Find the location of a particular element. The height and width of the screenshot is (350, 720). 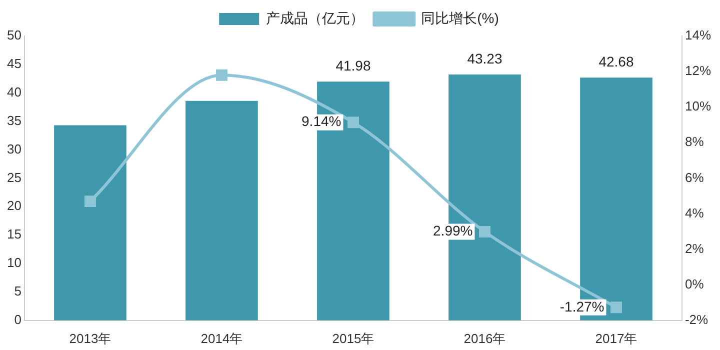

data-label: 41.98 is located at coordinates (353, 65).